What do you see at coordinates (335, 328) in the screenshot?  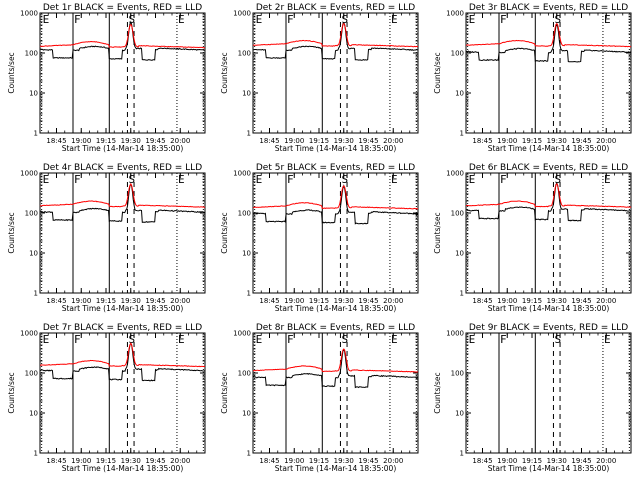 I see `panel-title: Det 8r BLACK = Events, RED = LLD` at bounding box center [335, 328].